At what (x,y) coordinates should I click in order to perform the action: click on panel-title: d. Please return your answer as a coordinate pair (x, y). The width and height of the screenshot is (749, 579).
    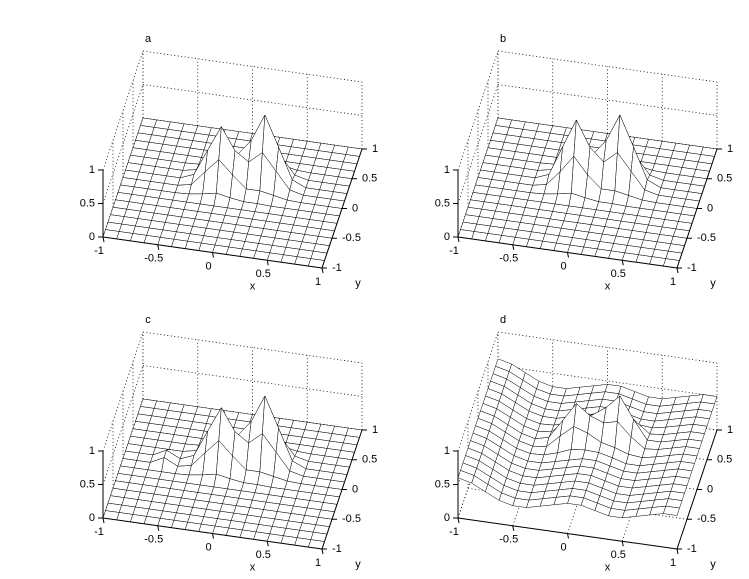
    Looking at the image, I should click on (503, 320).